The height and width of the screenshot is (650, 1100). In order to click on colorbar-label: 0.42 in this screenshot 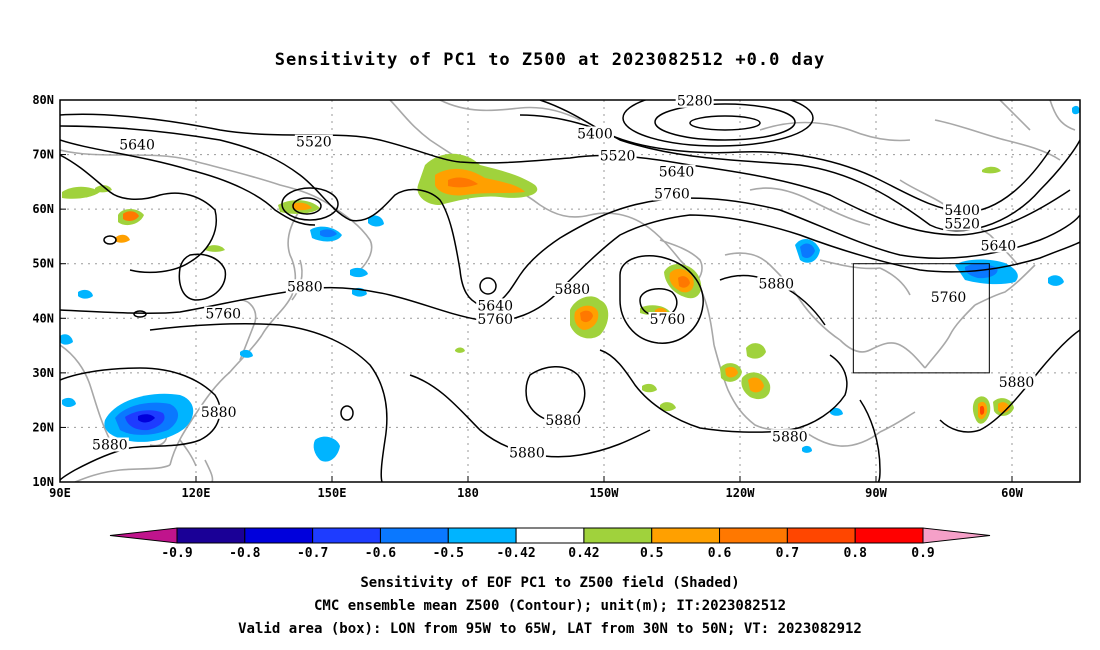, I will do `click(583, 553)`.